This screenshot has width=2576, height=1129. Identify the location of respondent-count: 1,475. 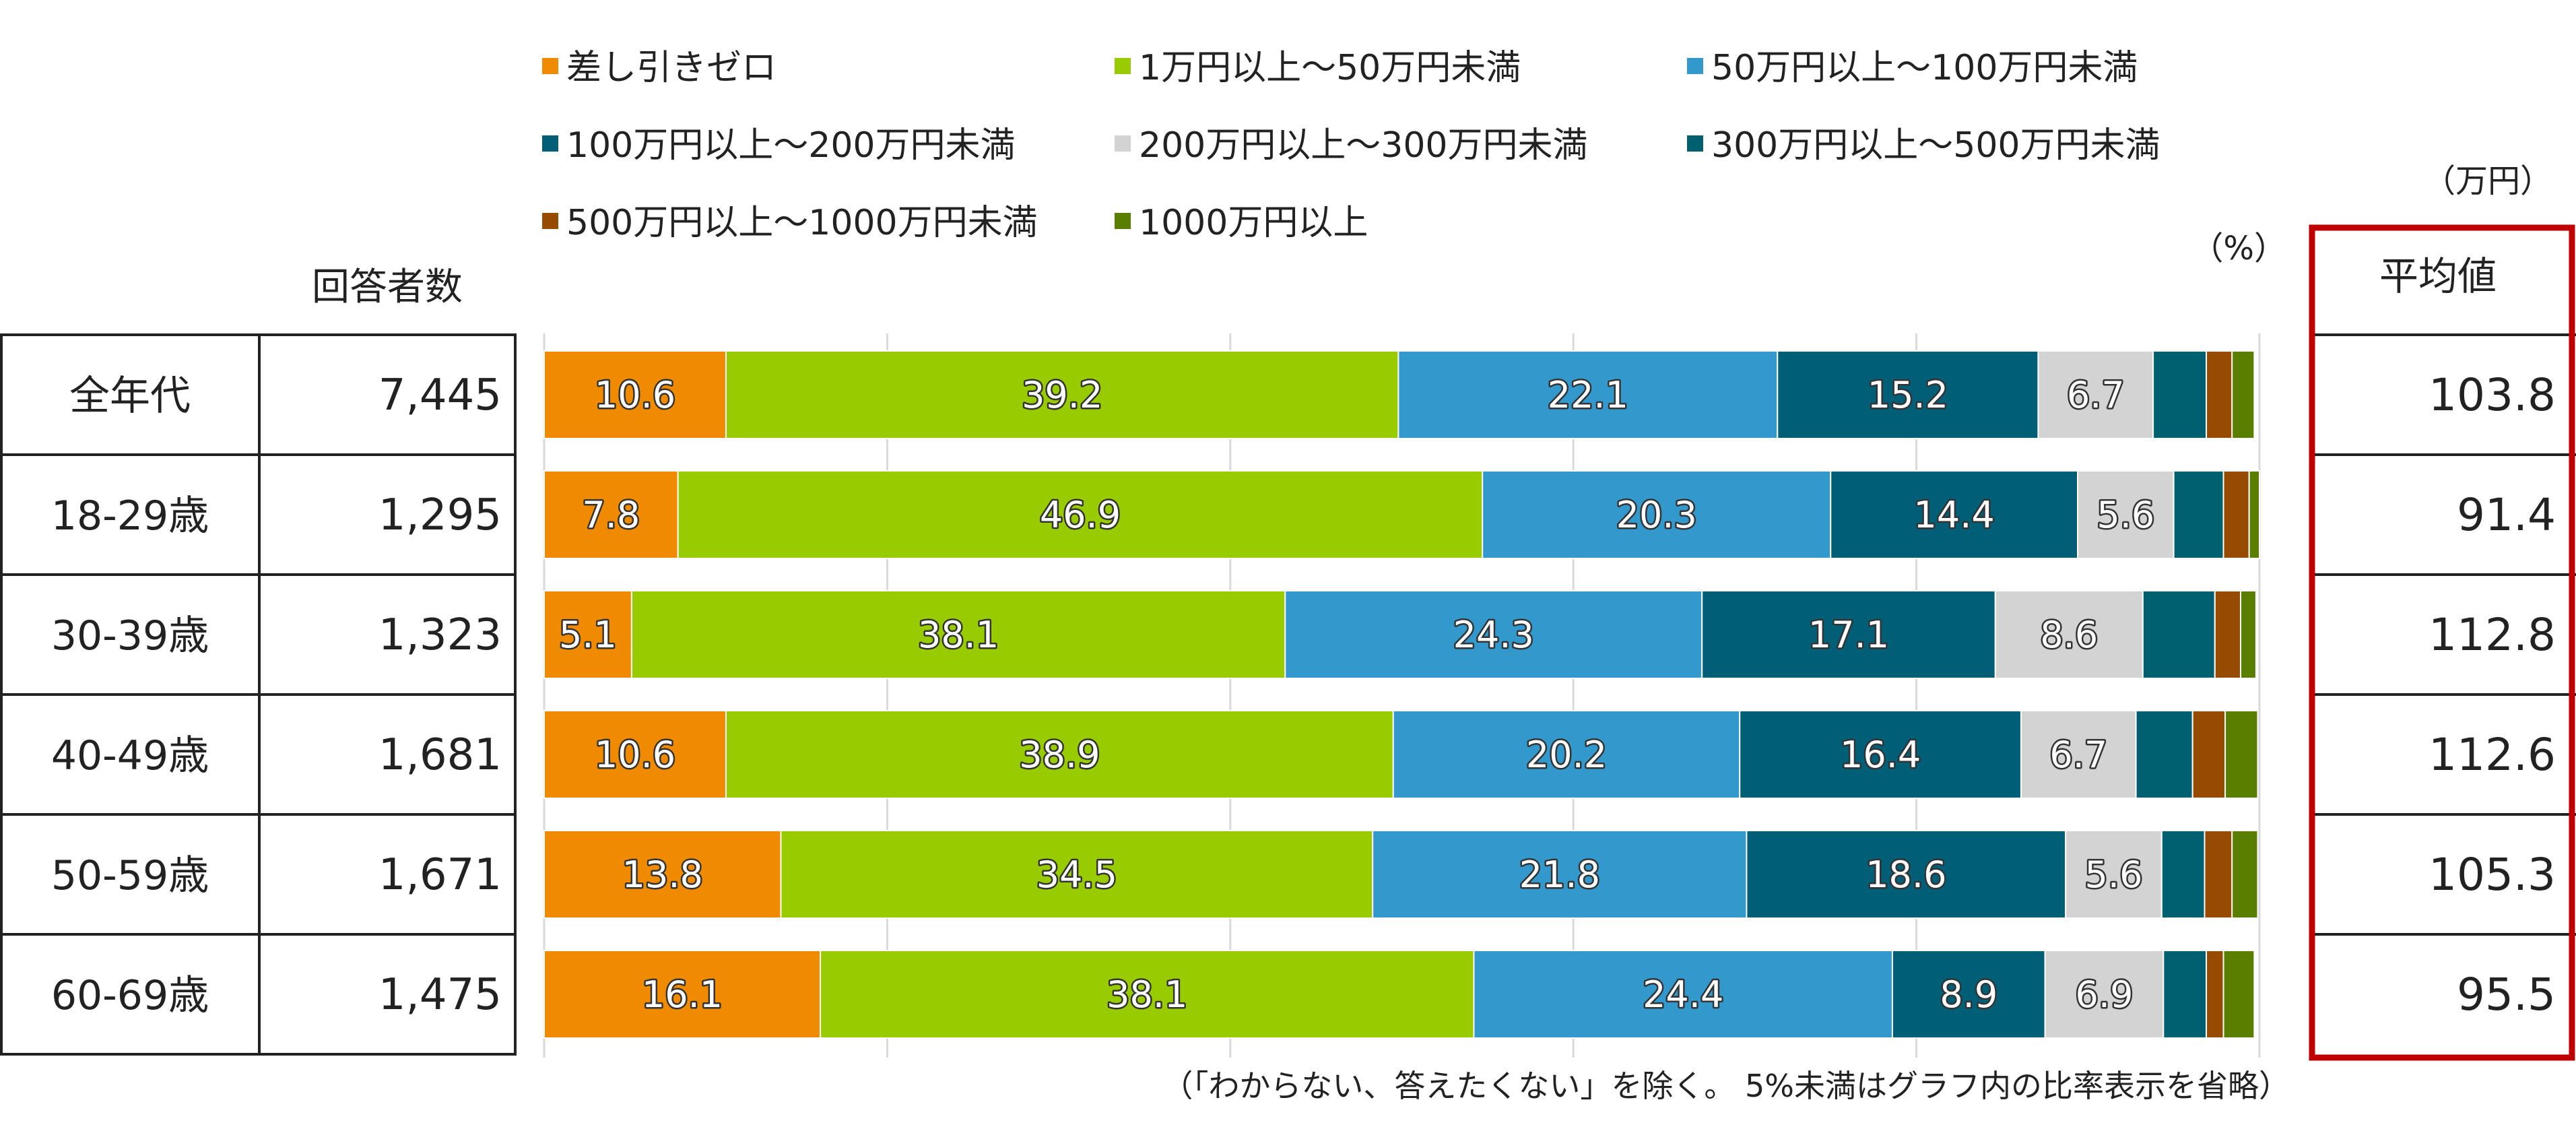
(440, 995).